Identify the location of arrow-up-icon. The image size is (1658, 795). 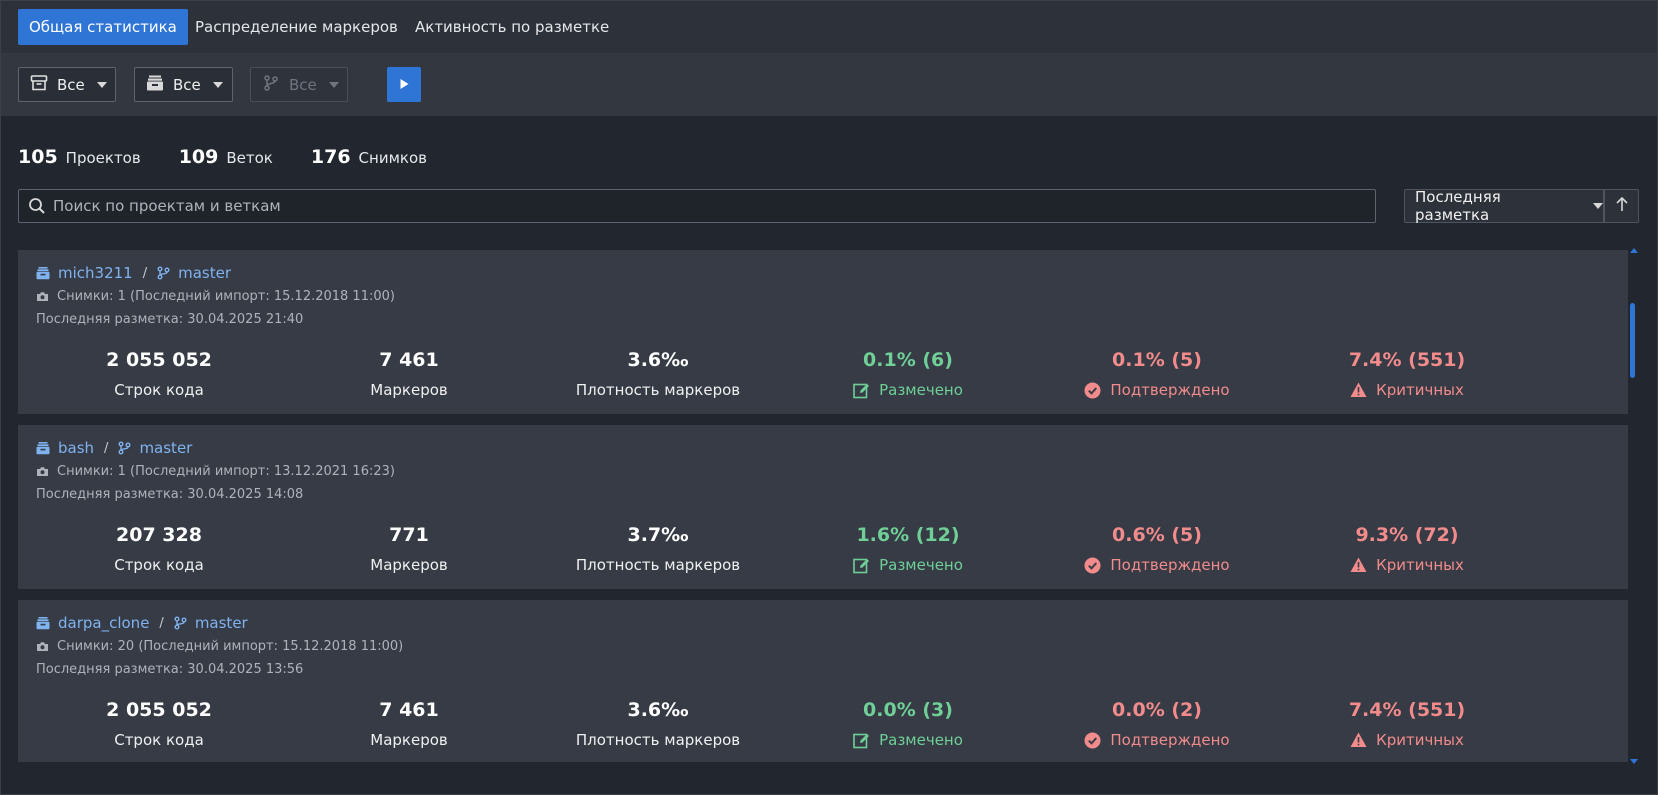
(1622, 206).